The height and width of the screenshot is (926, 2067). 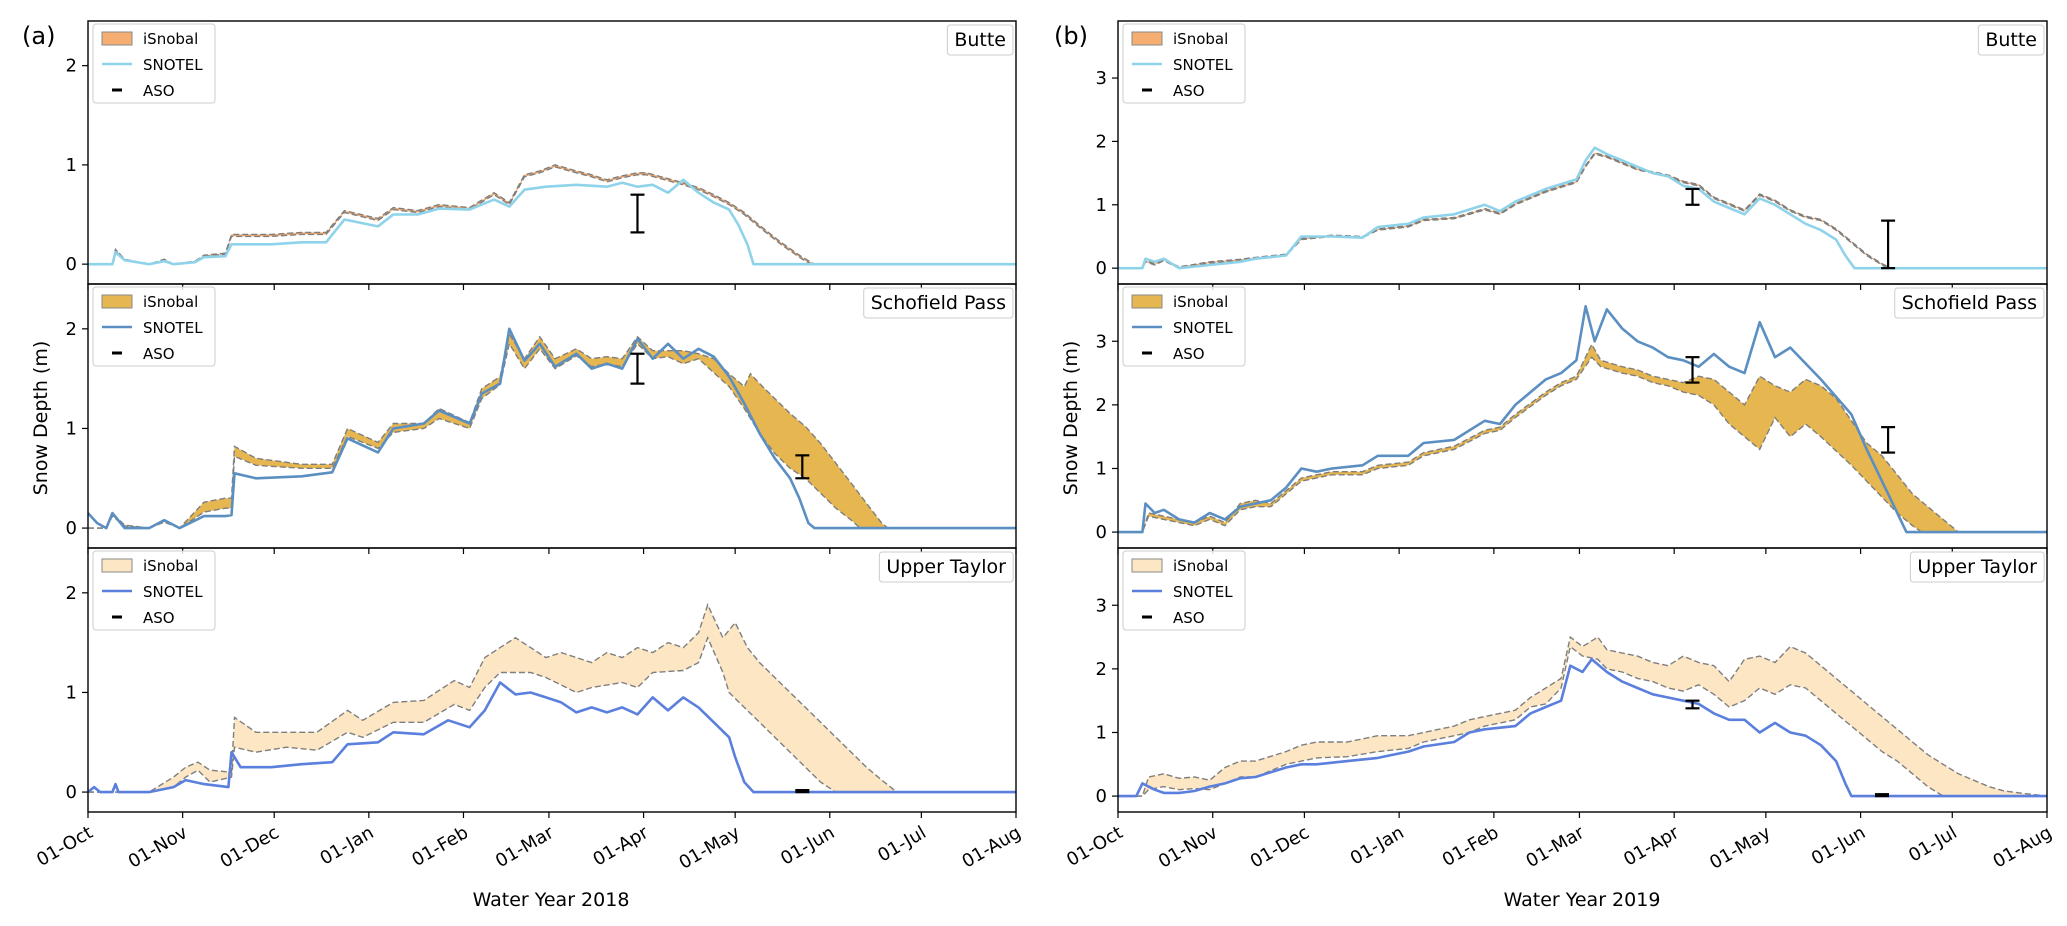 I want to click on subplot-a-butte: 0 1 2 Butte iSnobal SNOTEL ASO, so click(x=541, y=155).